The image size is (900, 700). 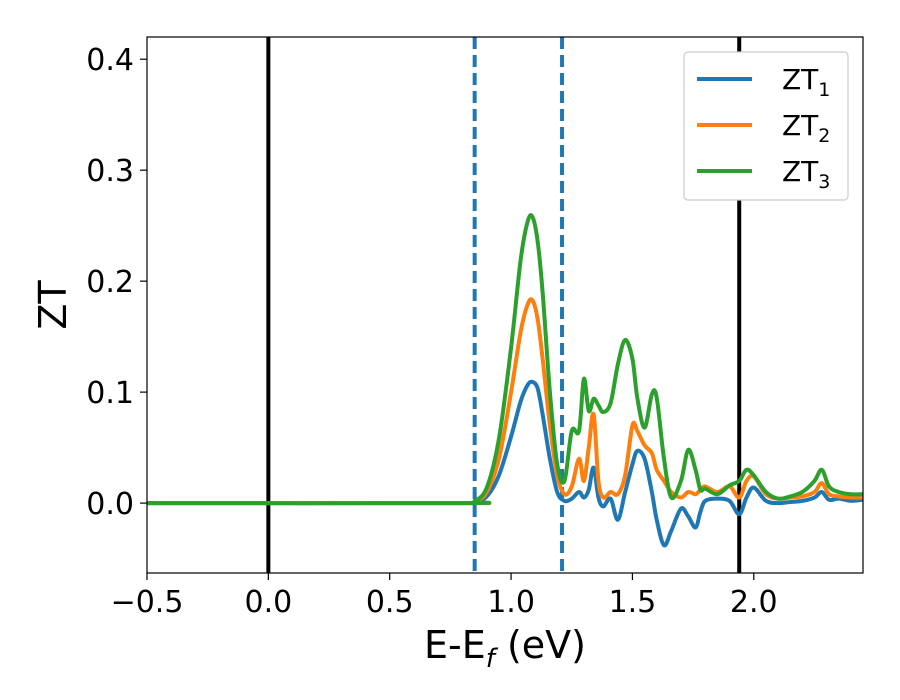 I want to click on y-tick-label: 0.4, so click(x=110, y=60).